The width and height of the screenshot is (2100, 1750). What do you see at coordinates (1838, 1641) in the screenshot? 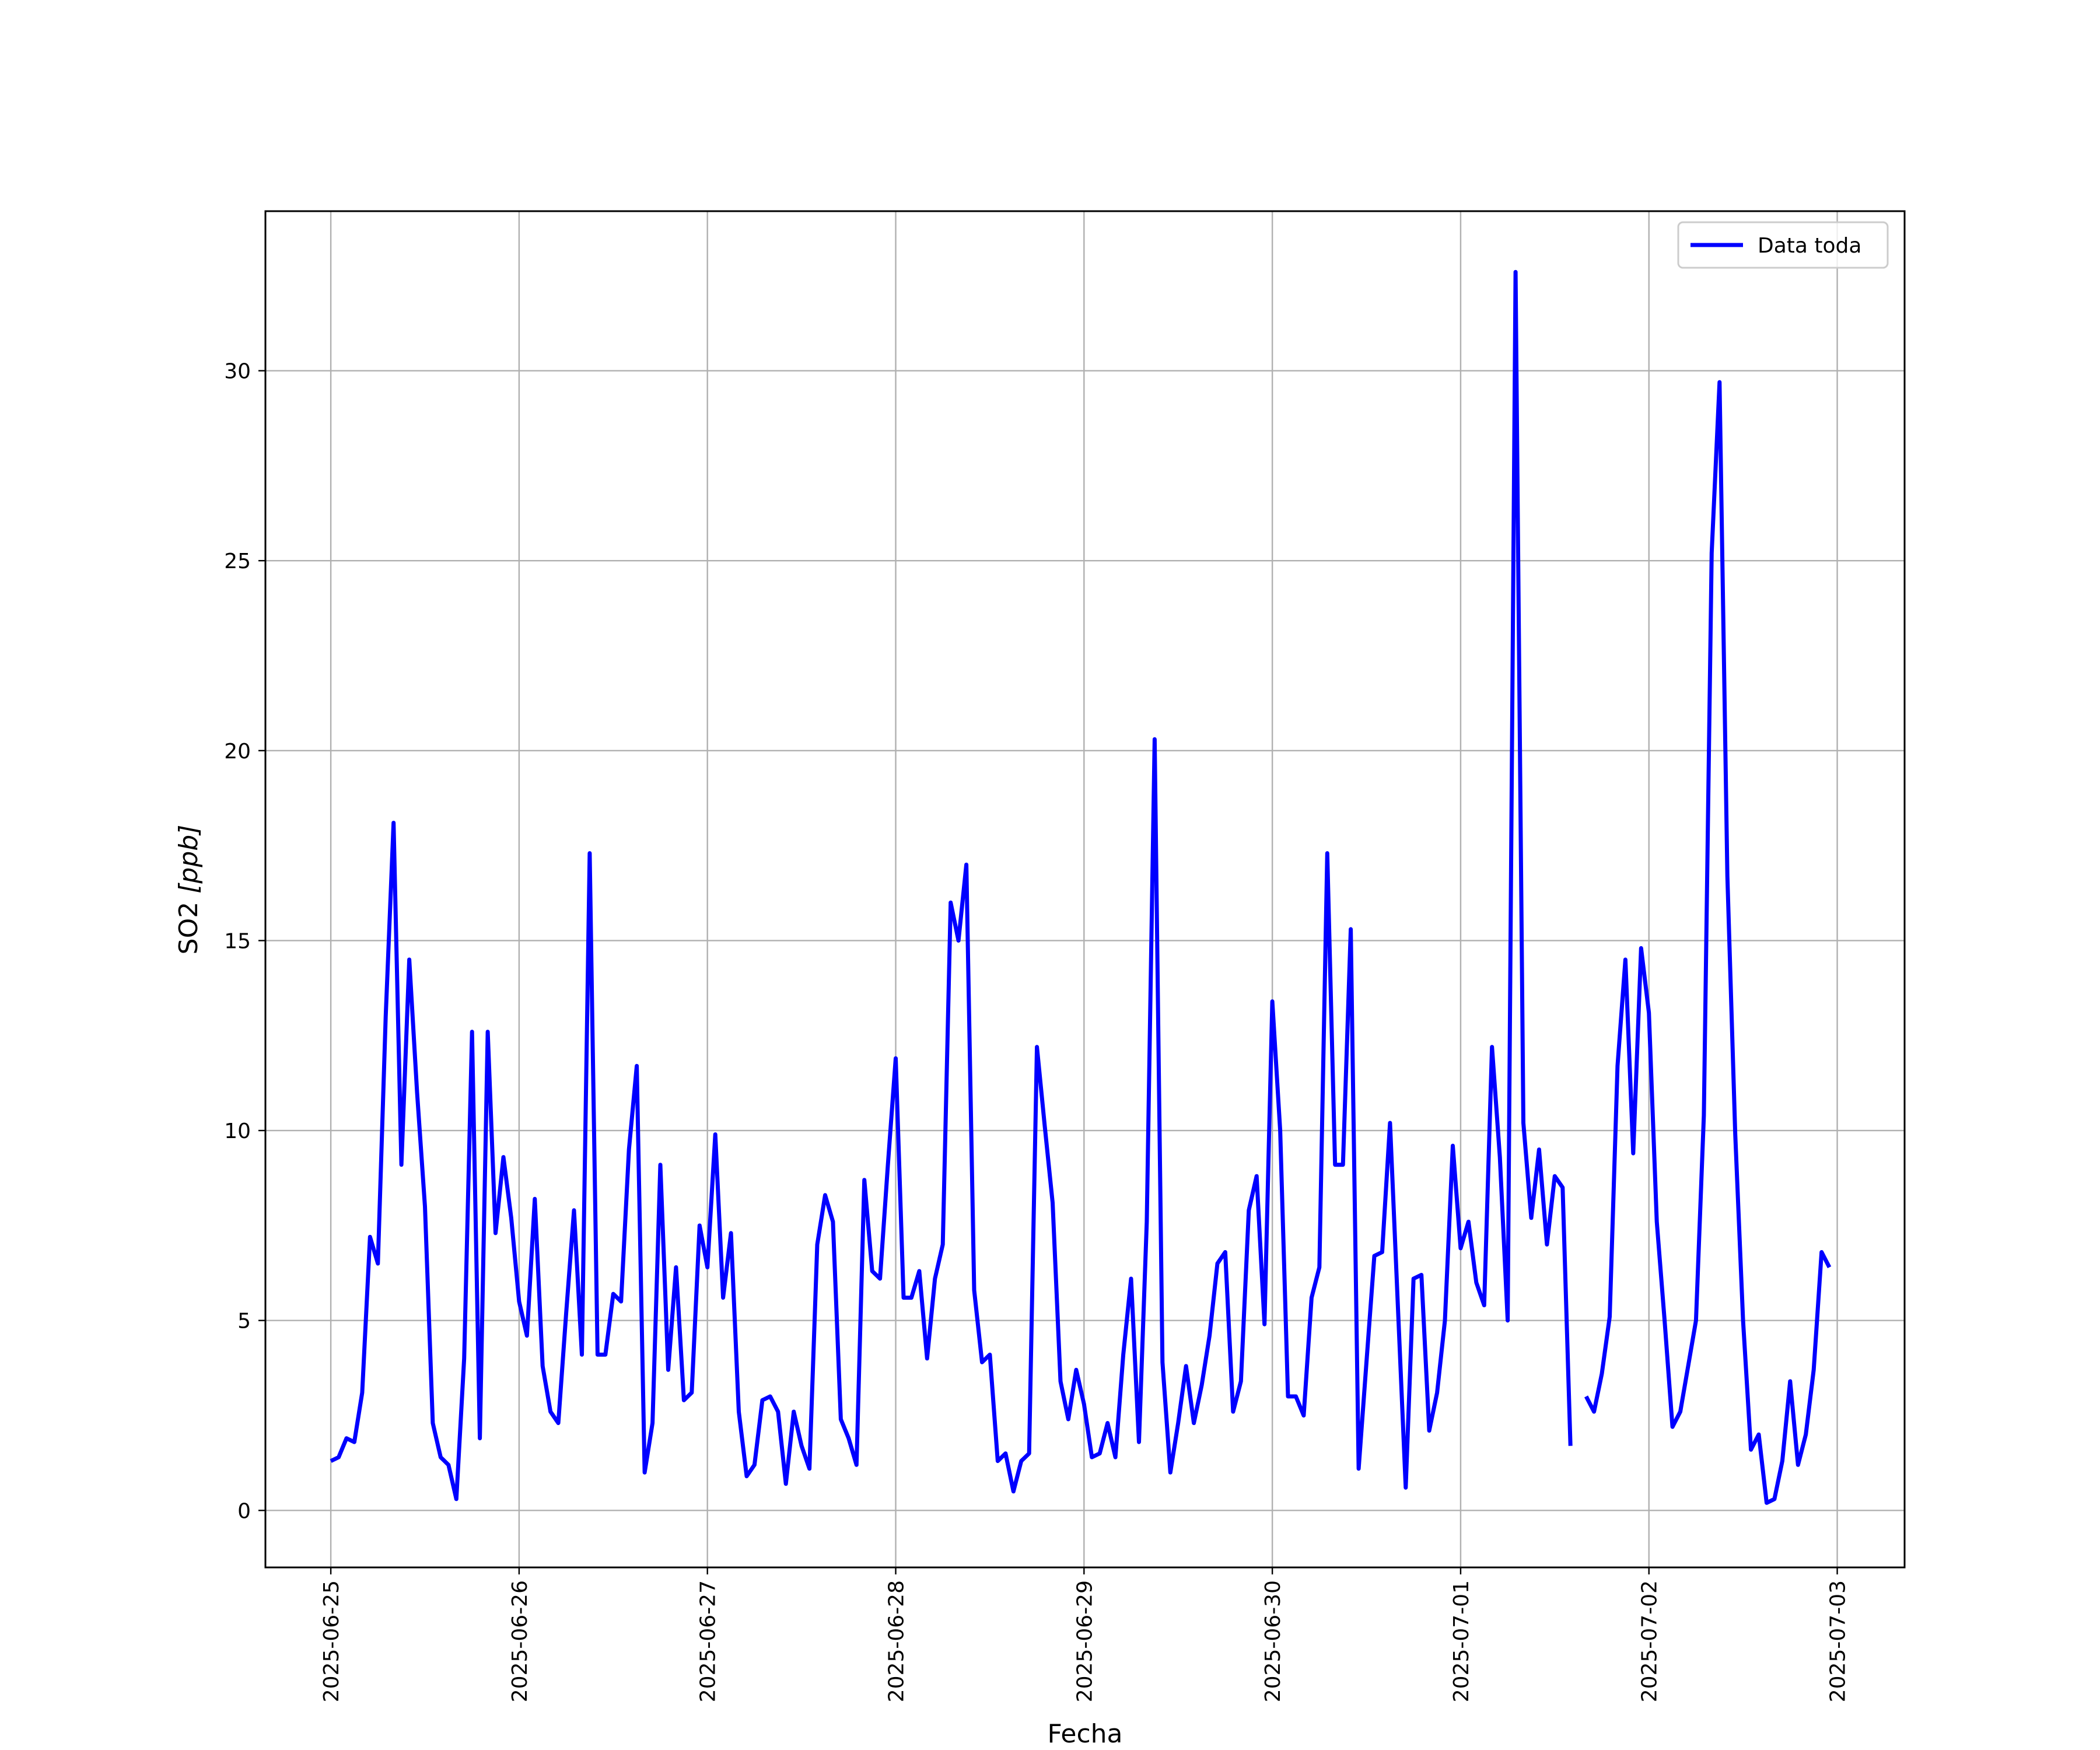
I see `x-tick-label: 2025-07-03` at bounding box center [1838, 1641].